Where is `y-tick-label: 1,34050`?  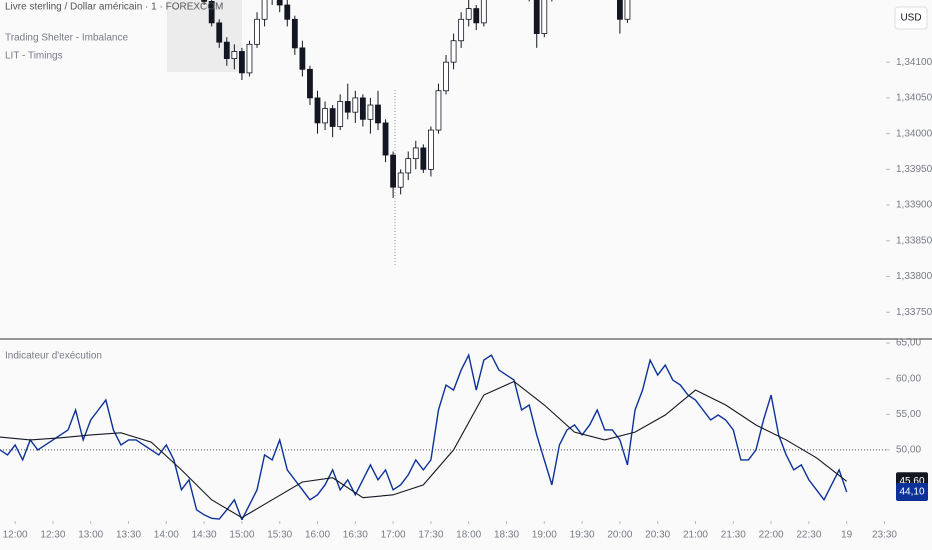
y-tick-label: 1,34050 is located at coordinates (914, 98).